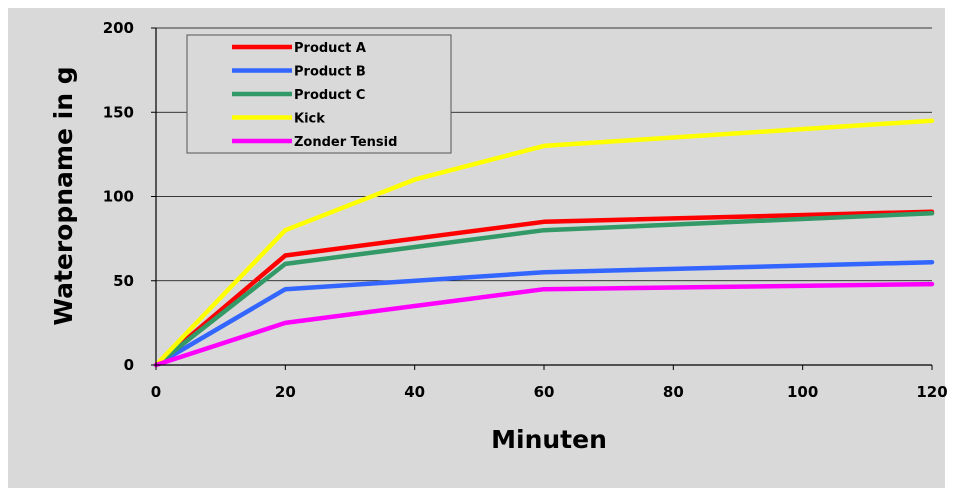 This screenshot has height=496, width=955. Describe the element at coordinates (63, 195) in the screenshot. I see `y-axis-title: Wateropname in g` at that location.